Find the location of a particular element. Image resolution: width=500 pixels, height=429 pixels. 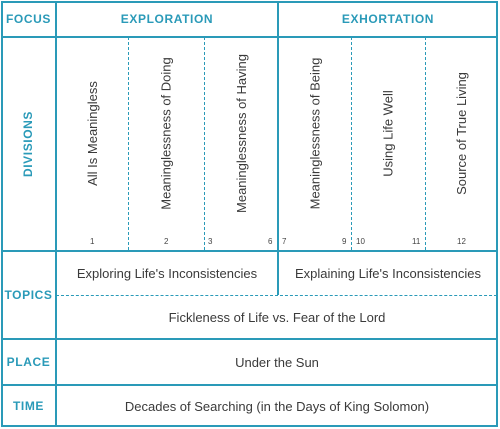

division-chapter-end: 6 is located at coordinates (270, 241).